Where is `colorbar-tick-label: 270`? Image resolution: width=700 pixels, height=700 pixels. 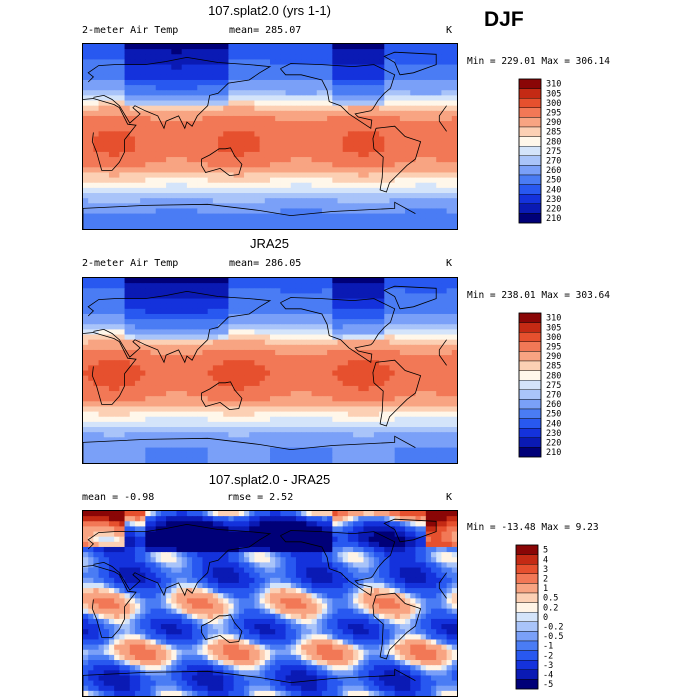 colorbar-tick-label: 270 is located at coordinates (553, 161).